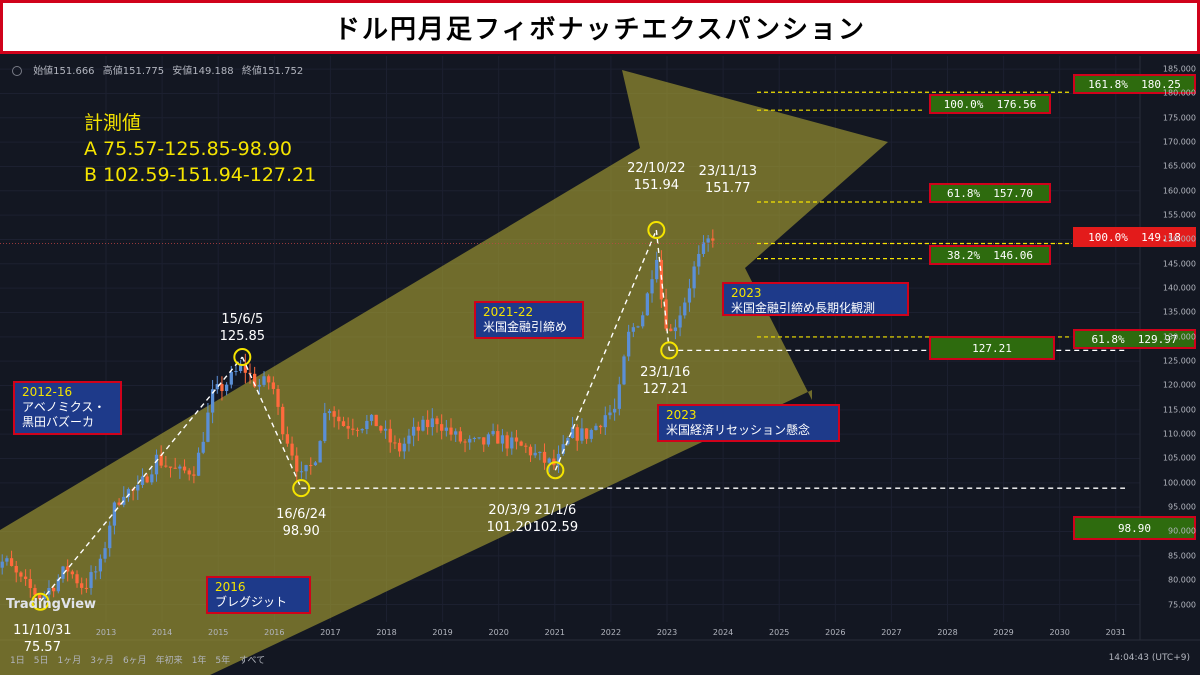 Image resolution: width=1200 pixels, height=675 pixels. I want to click on x-tick-label: 2013, so click(106, 632).